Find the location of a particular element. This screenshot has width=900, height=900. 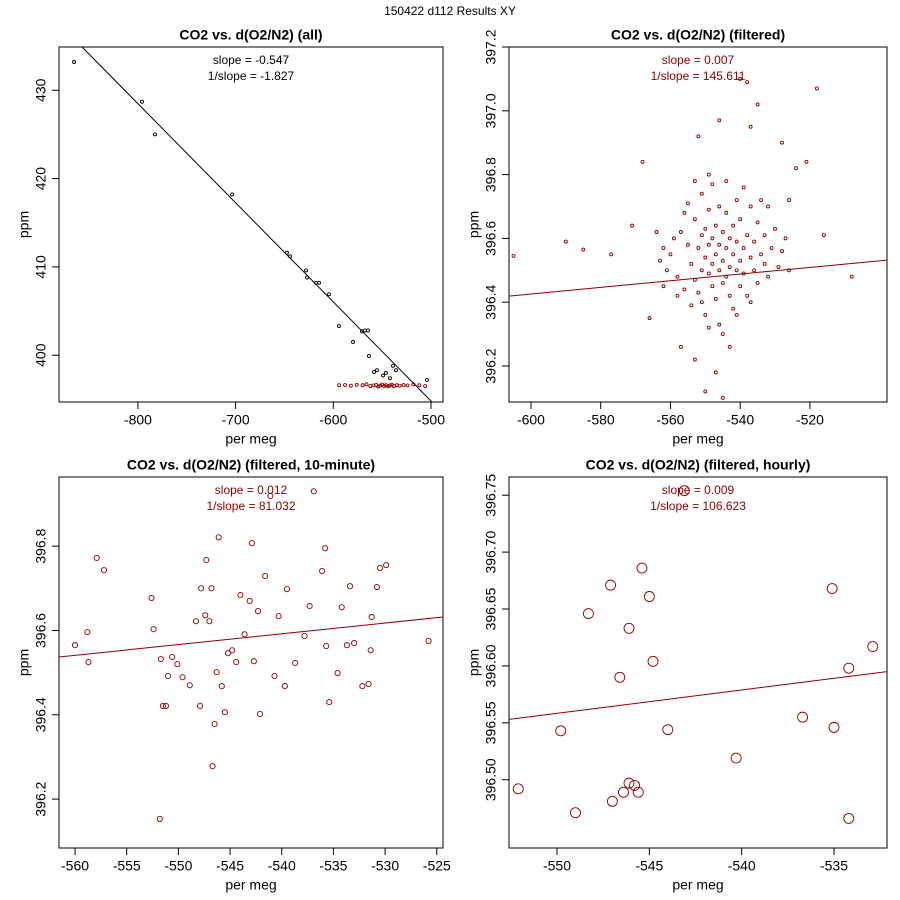

y-tick-label: 430 is located at coordinates (41, 90).